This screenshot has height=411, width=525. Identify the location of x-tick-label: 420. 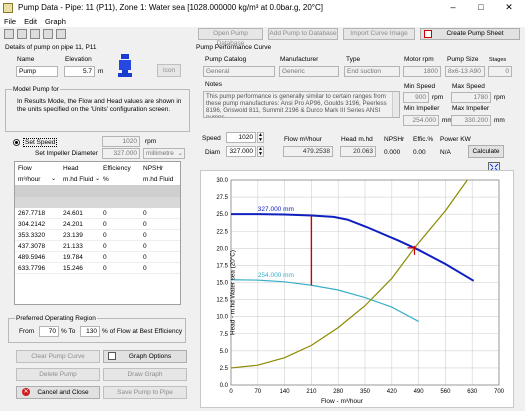
(392, 392).